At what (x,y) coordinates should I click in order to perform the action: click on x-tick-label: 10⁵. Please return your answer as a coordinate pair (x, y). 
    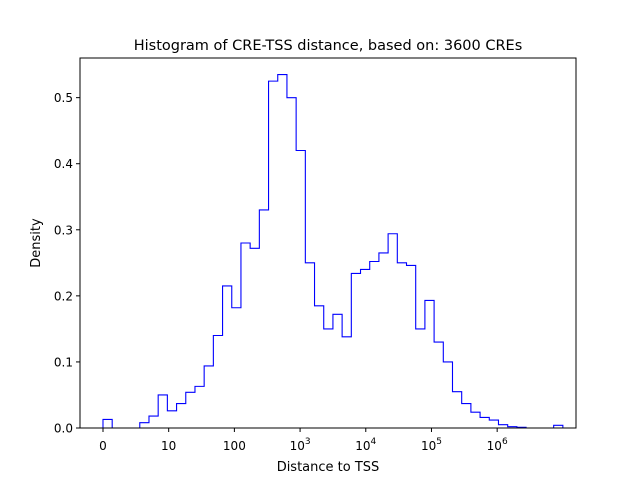
    Looking at the image, I should click on (431, 445).